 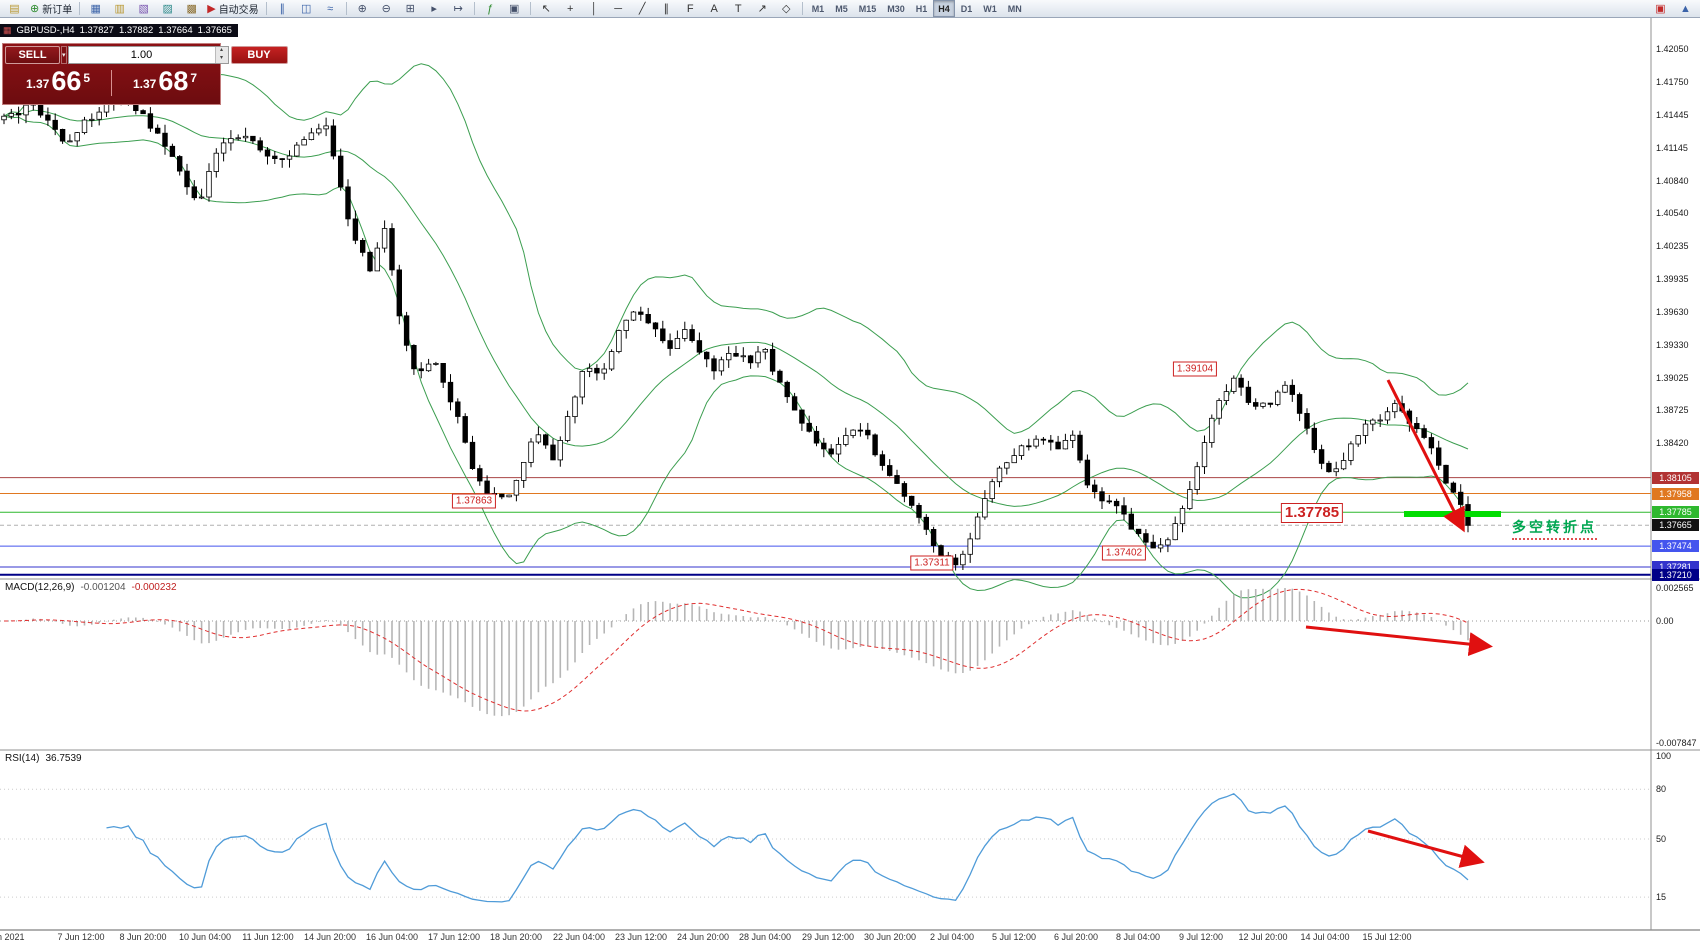 I want to click on price-axis-tick: 1.41750, so click(x=1672, y=81).